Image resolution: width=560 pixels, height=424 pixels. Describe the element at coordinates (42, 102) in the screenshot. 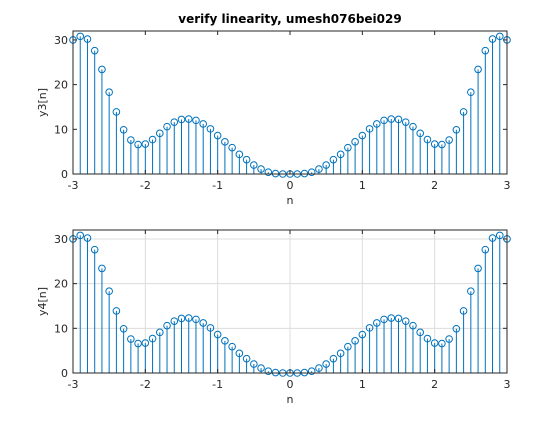

I see `subplot-y3-y-axis-label: y3[n]` at that location.